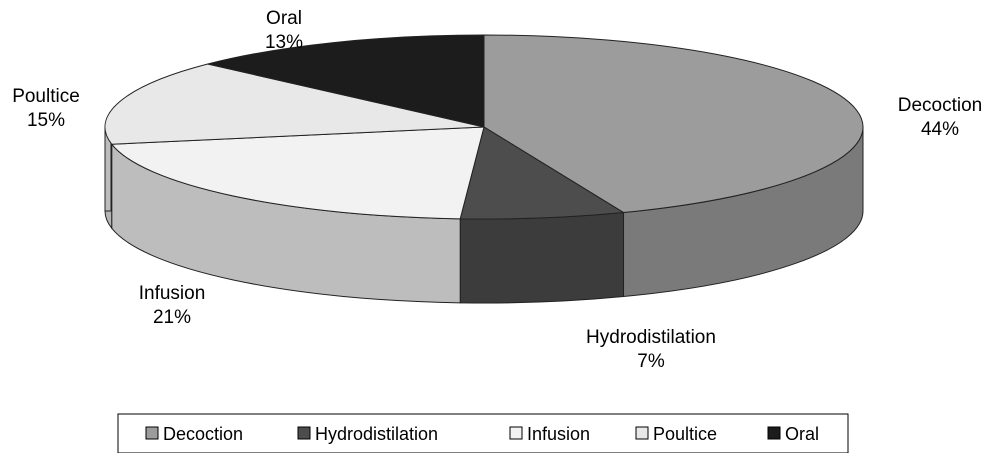 The image size is (1000, 453). Describe the element at coordinates (685, 434) in the screenshot. I see `legend-label-poultice: Poultice` at that location.